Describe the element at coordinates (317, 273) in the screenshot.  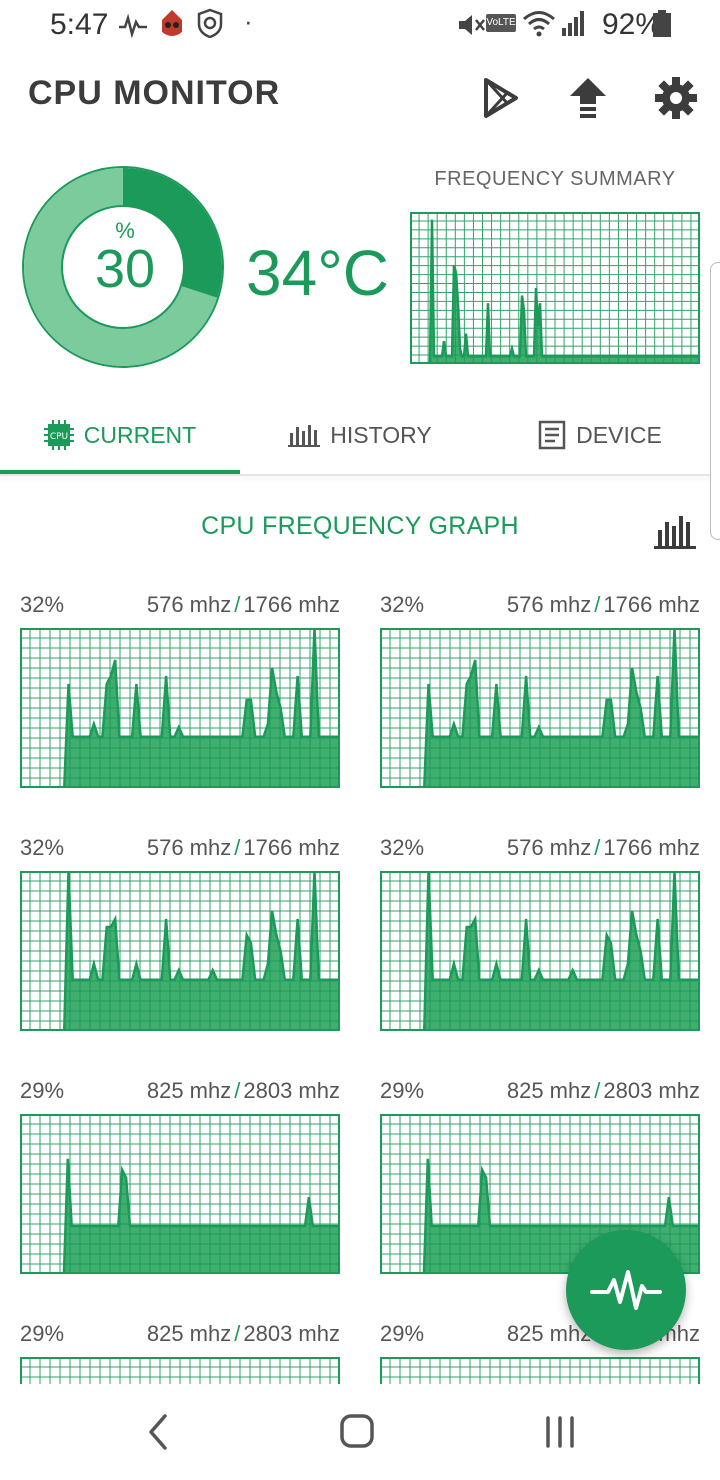
I see `cpu-temperature: 34°C` at that location.